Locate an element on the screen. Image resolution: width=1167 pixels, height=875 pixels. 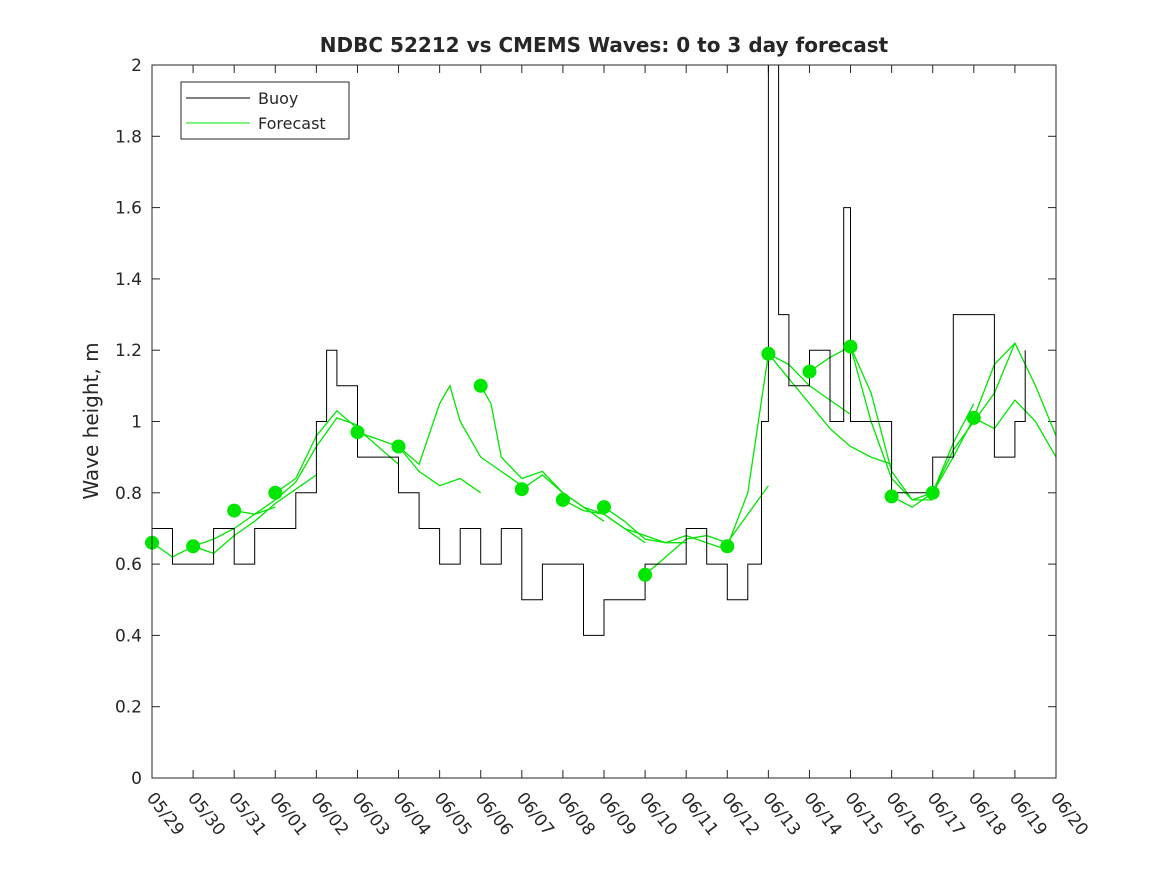
x-tick-label: 06/16 is located at coordinates (905, 814).